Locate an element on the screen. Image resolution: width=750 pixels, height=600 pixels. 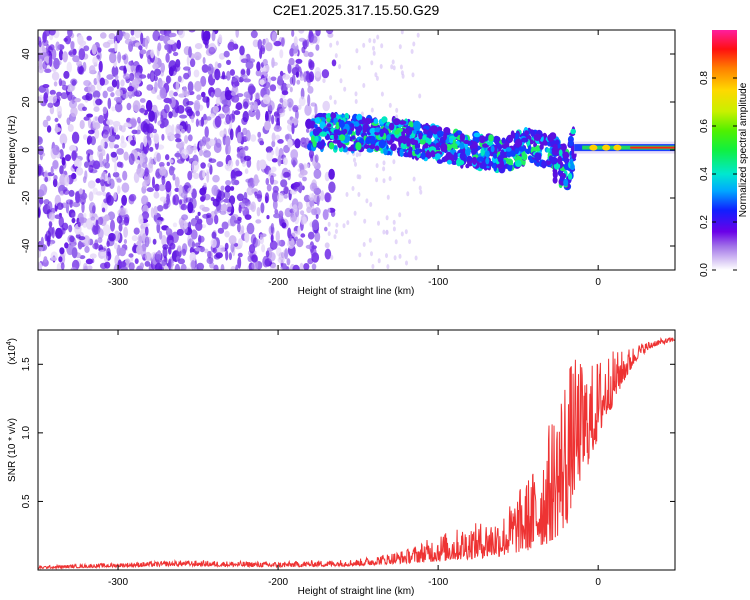
snr-scale-exp: 4 is located at coordinates (9, 343).